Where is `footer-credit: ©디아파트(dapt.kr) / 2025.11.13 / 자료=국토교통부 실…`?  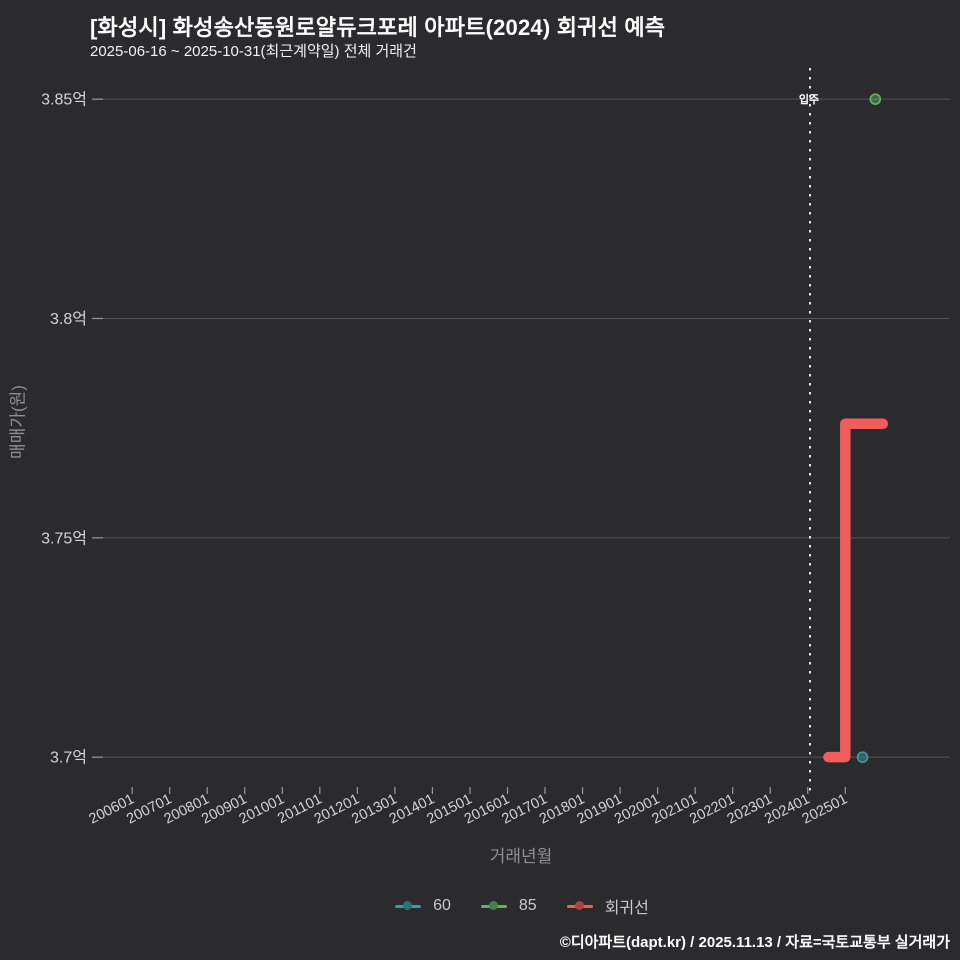 footer-credit: ©디아파트(dapt.kr) / 2025.11.13 / 자료=국토교통부 실… is located at coordinates (754, 942).